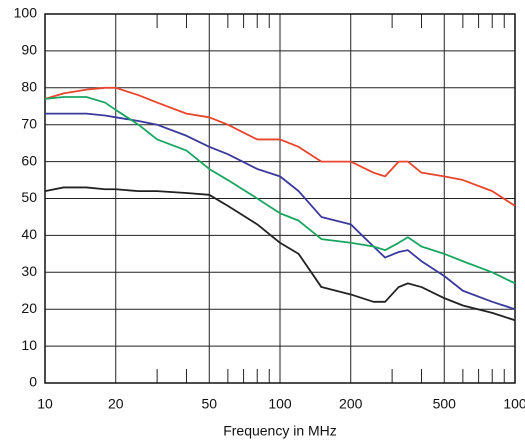 Image resolution: width=525 pixels, height=445 pixels. Describe the element at coordinates (33, 382) in the screenshot. I see `y-tick-label: 0` at that location.